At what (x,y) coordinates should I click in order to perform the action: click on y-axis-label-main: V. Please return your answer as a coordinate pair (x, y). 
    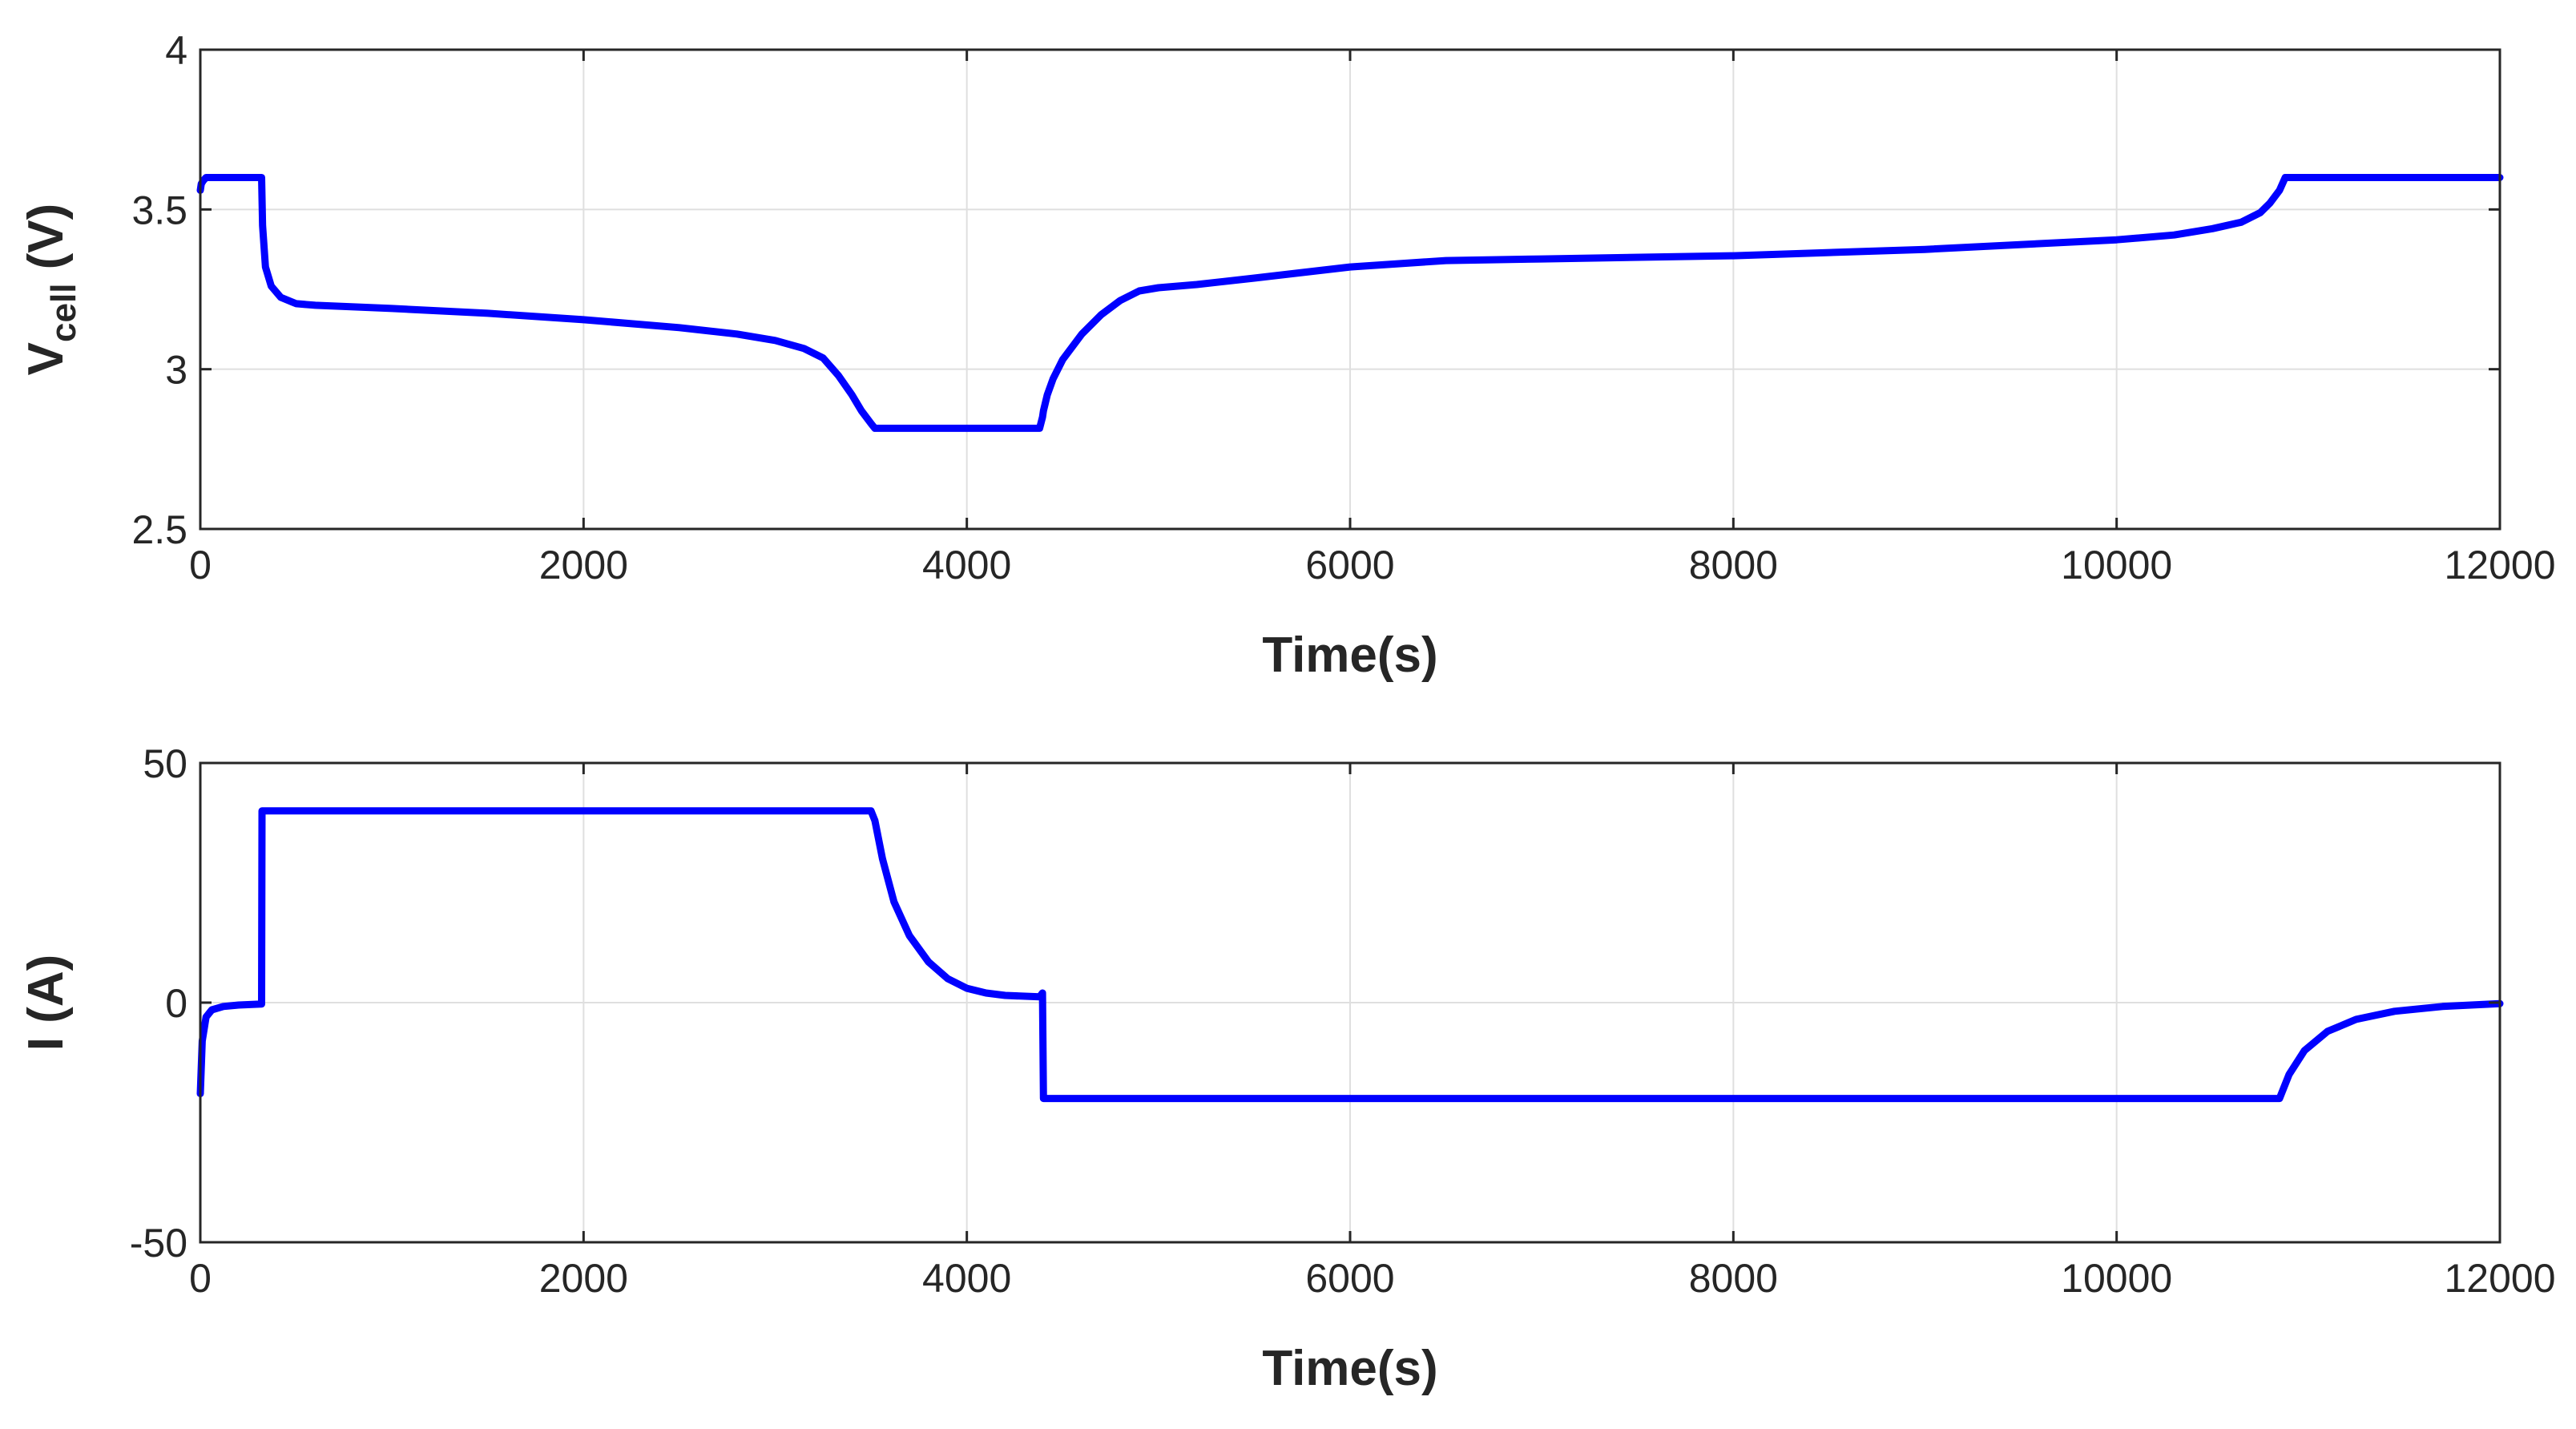
    Looking at the image, I should click on (46, 358).